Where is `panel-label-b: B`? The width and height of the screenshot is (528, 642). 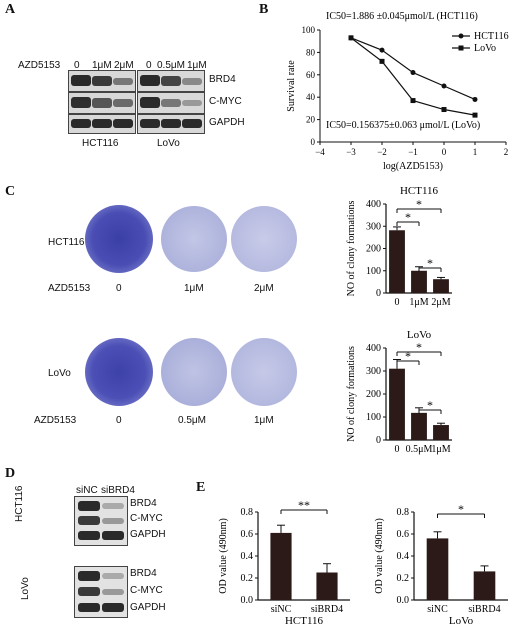 panel-label-b: B is located at coordinates (264, 9).